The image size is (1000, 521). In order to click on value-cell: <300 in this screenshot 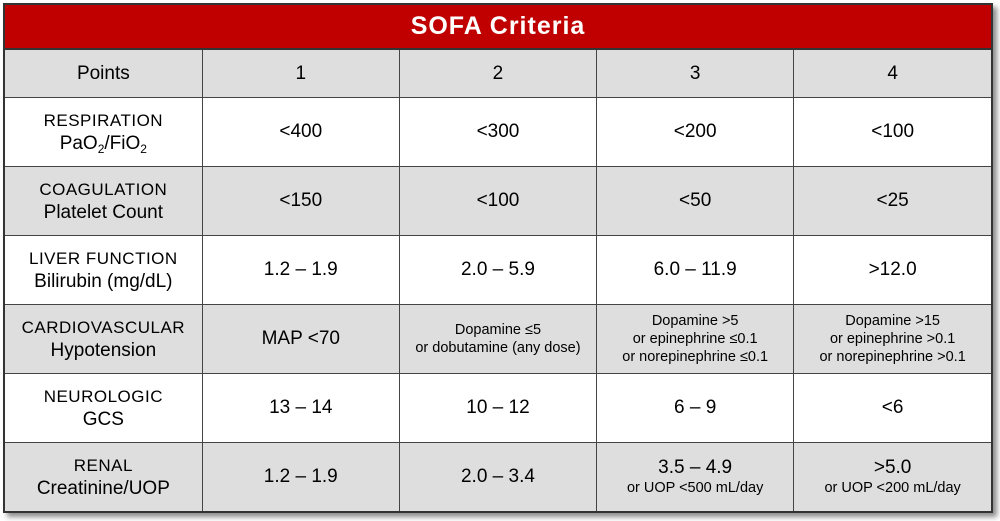, I will do `click(498, 132)`.